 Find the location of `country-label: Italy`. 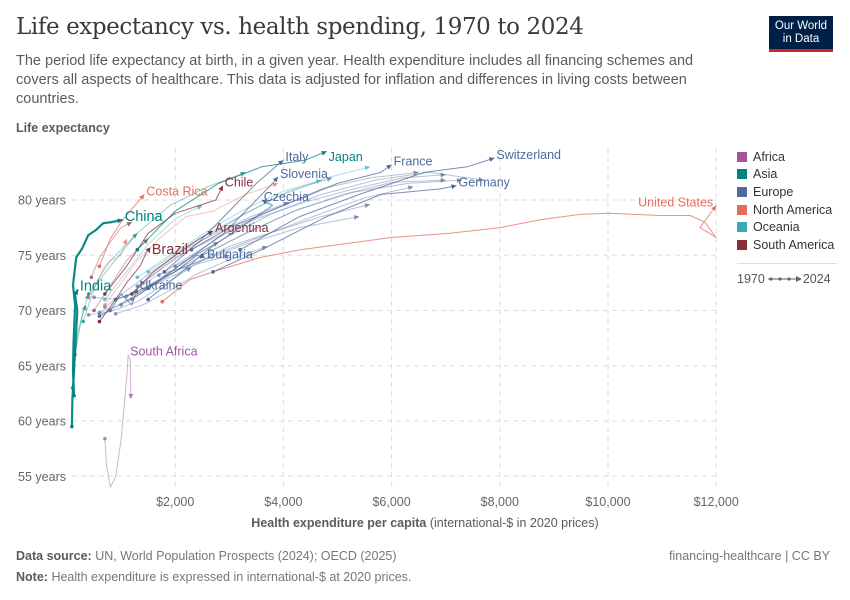

country-label: Italy is located at coordinates (297, 157).